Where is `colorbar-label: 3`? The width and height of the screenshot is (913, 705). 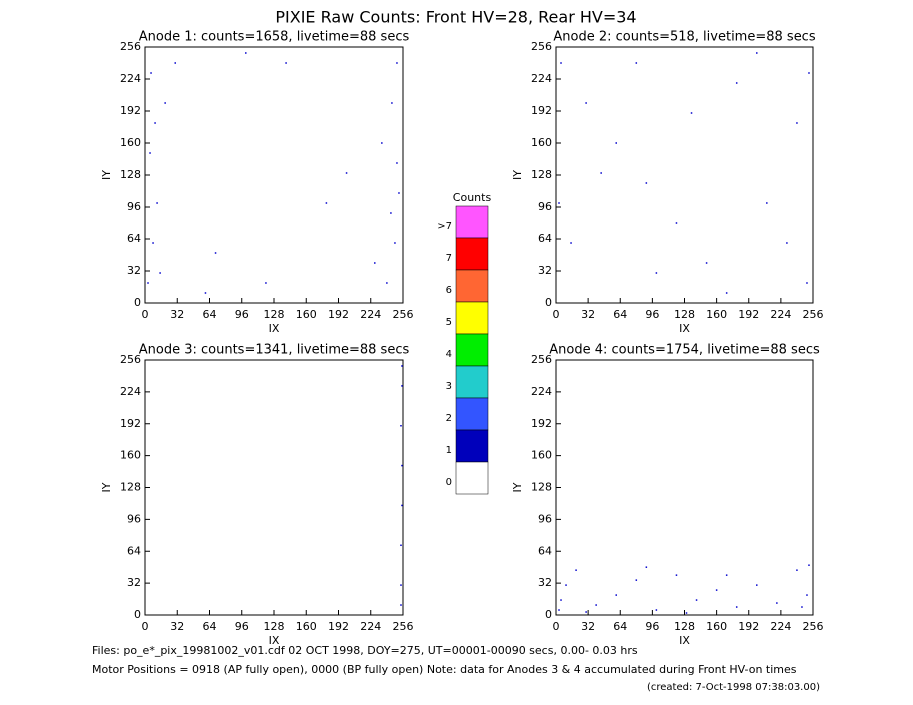
colorbar-label: 3 is located at coordinates (449, 386).